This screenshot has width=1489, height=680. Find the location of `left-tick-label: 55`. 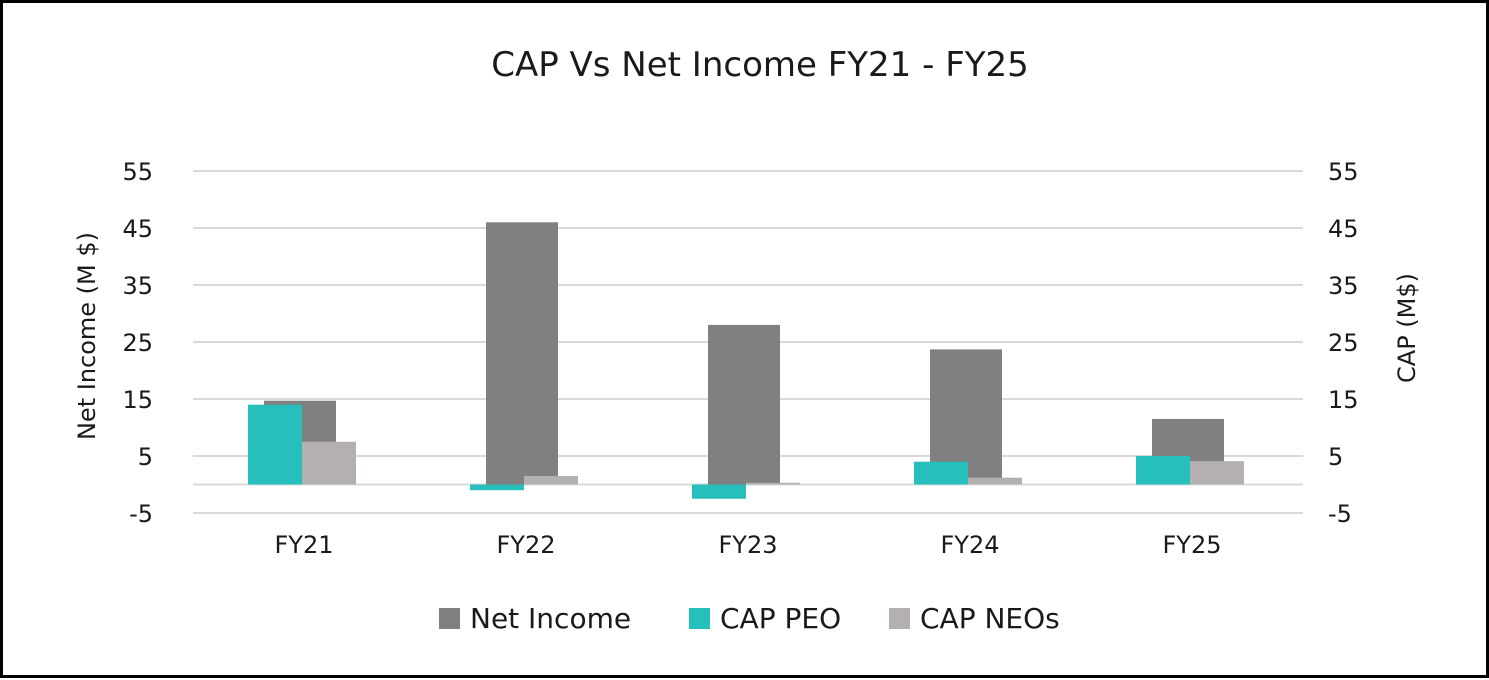

left-tick-label: 55 is located at coordinates (137, 172).